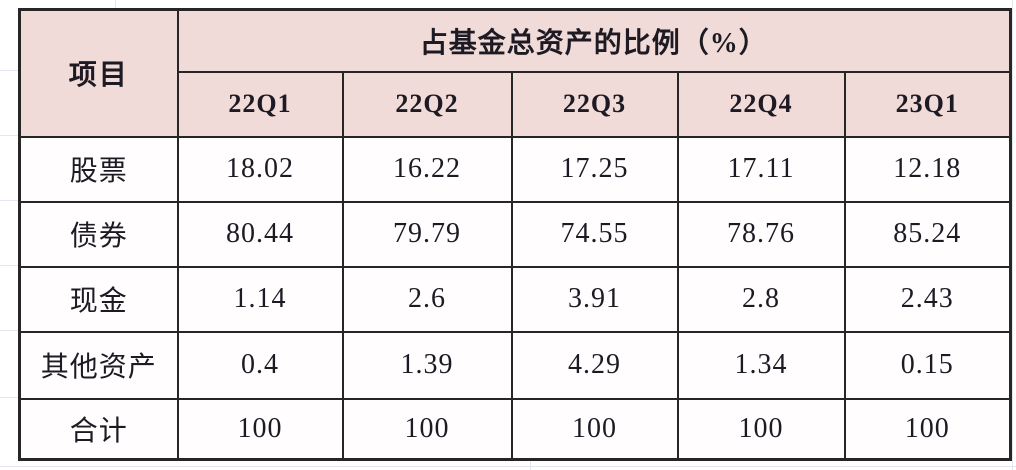  What do you see at coordinates (927, 299) in the screenshot?
I see `cell-value: 2.43` at bounding box center [927, 299].